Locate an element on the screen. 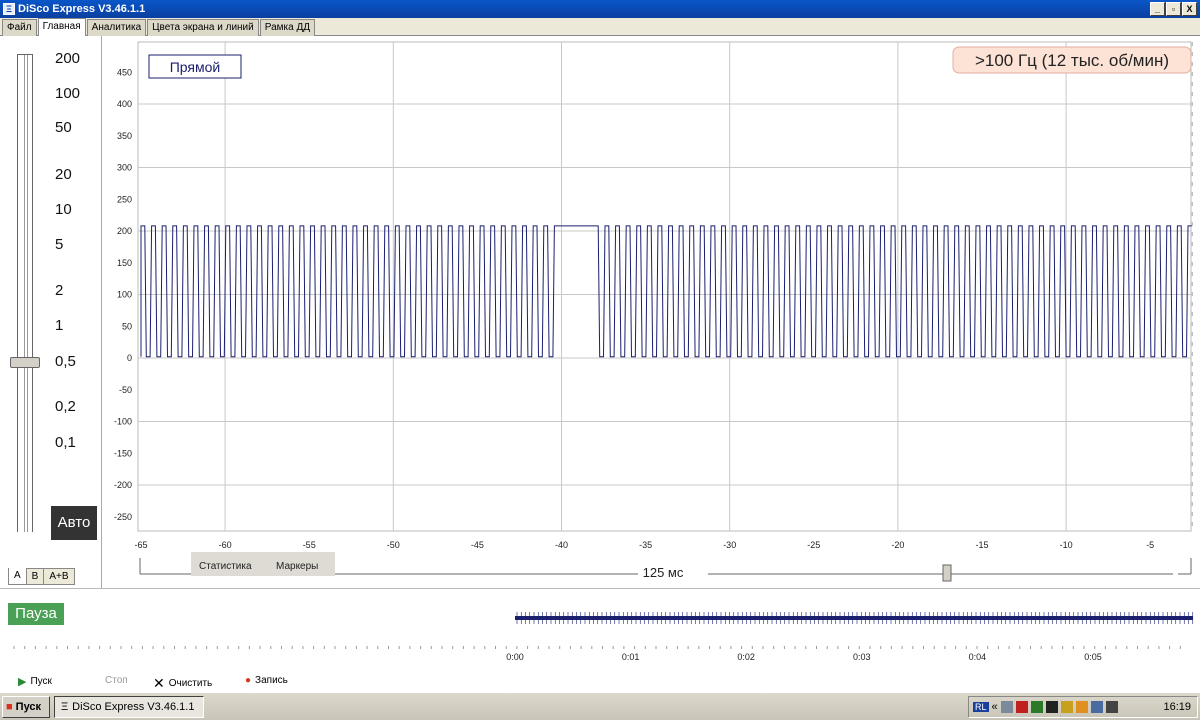 This screenshot has width=1200, height=720. x-tick-label: -45 is located at coordinates (477, 545).